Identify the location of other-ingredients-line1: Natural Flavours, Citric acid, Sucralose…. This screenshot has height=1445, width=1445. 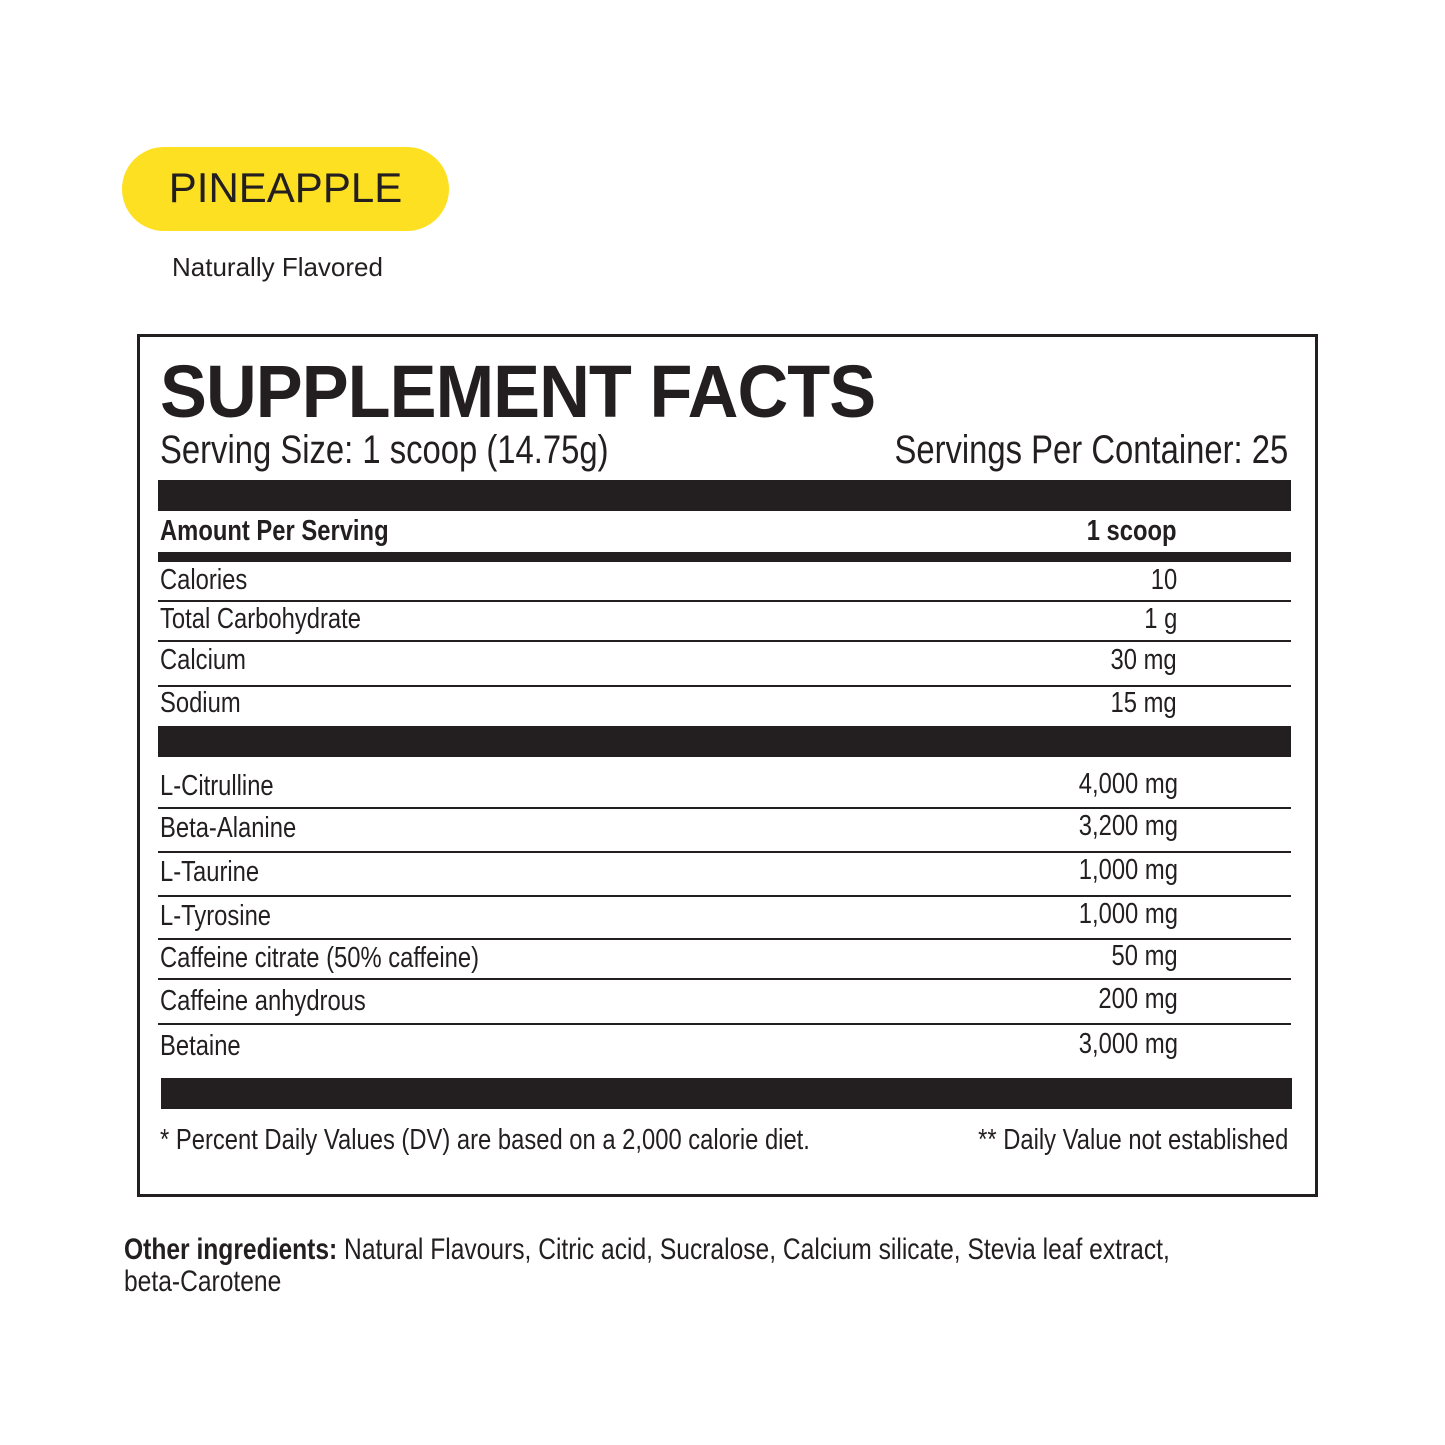
(753, 1249).